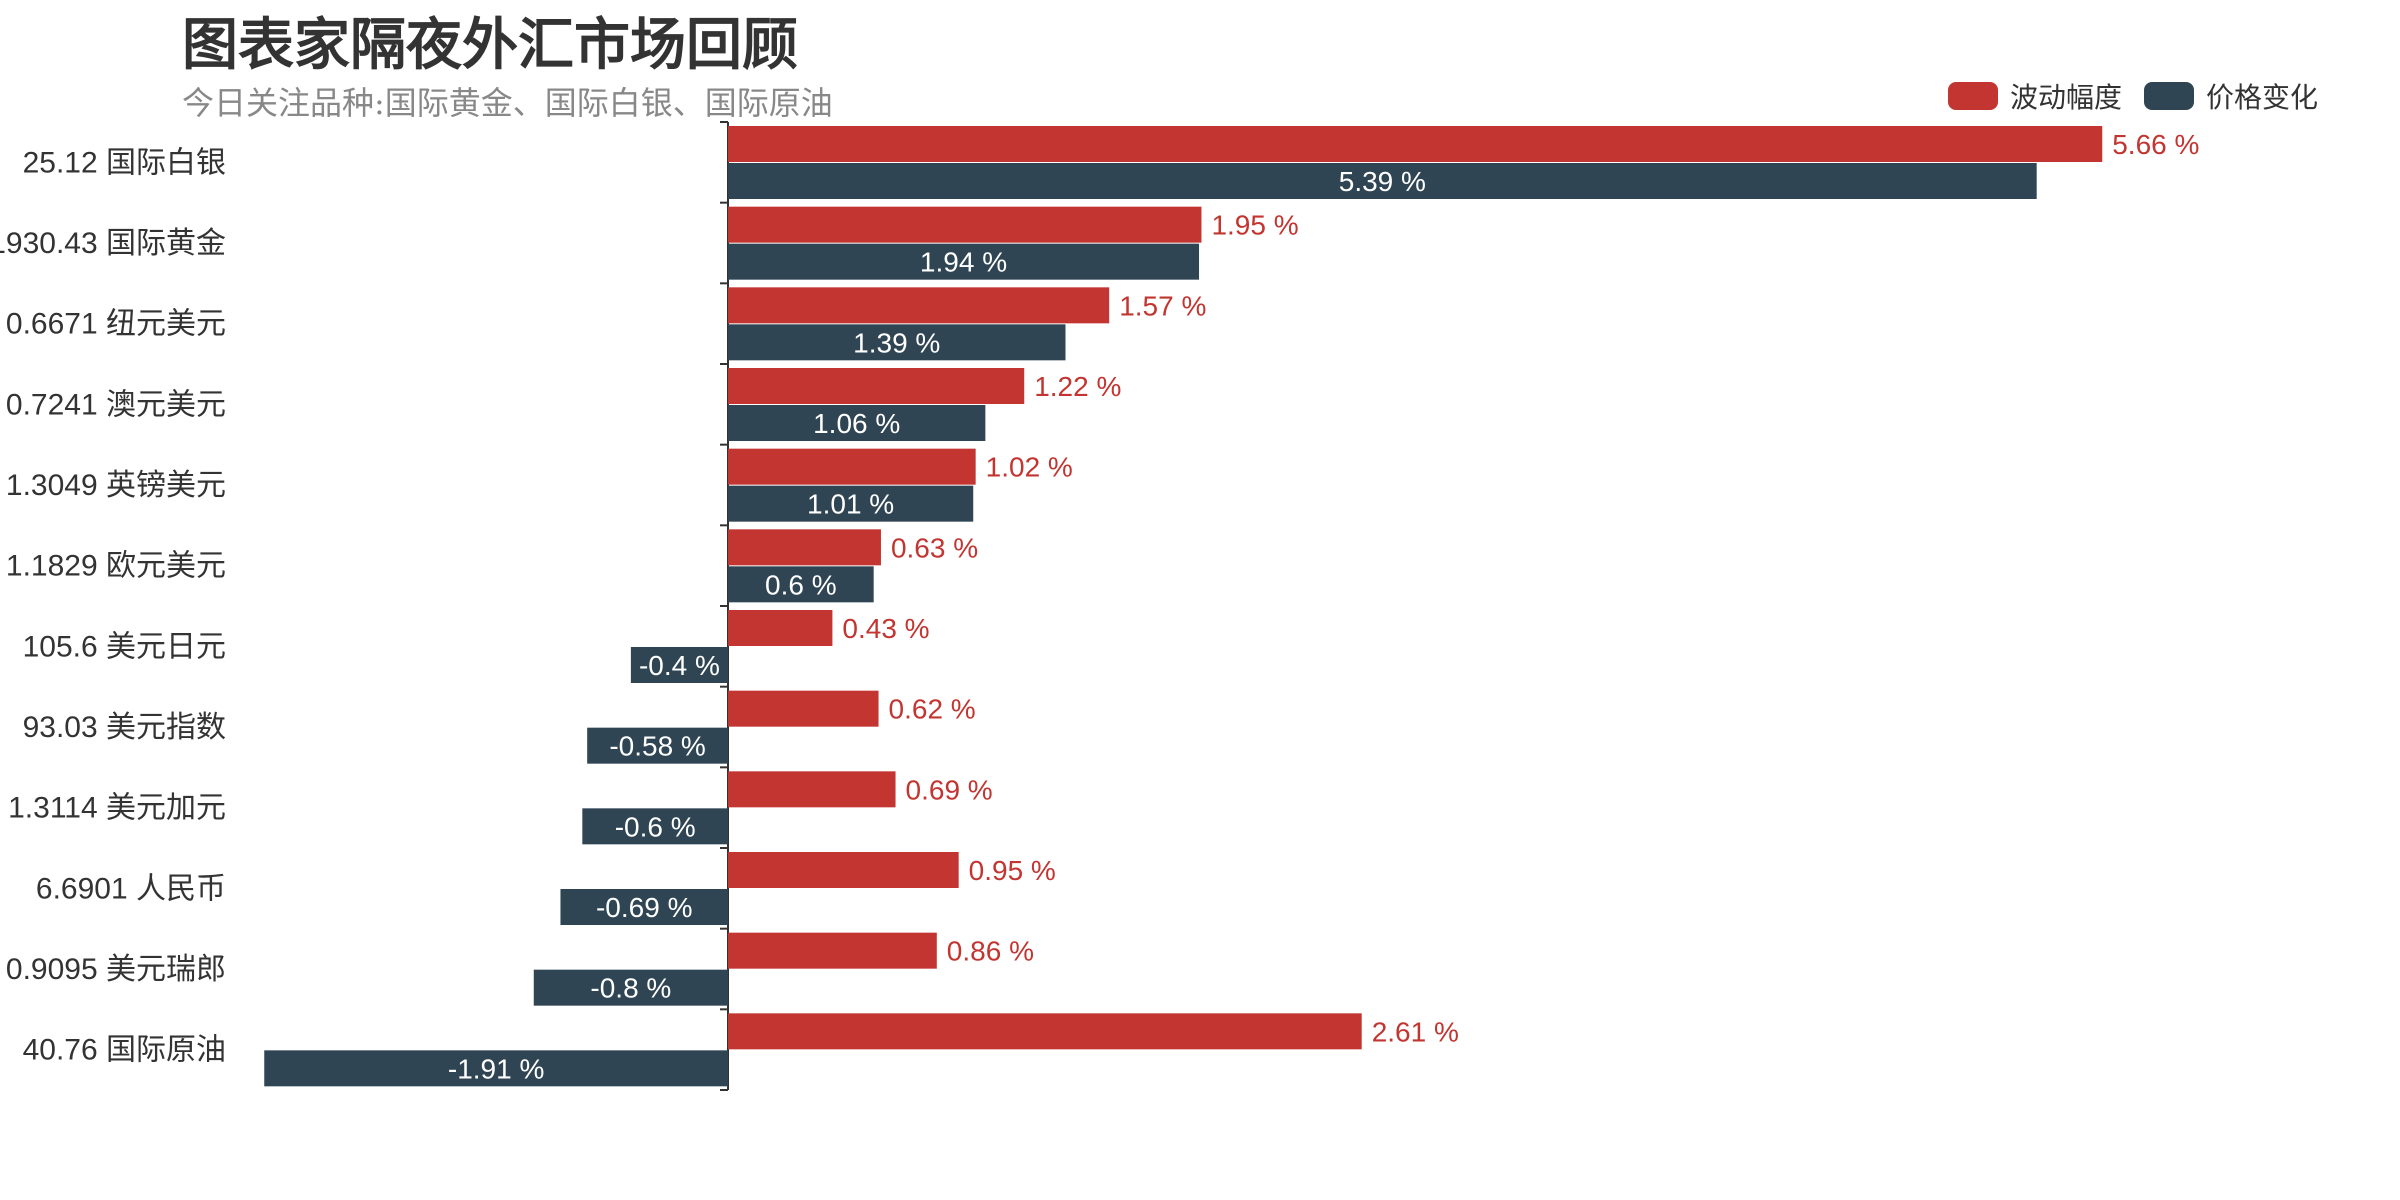 The width and height of the screenshot is (2400, 1200). I want to click on legend-label-price-change: 价格变化, so click(2261, 97).